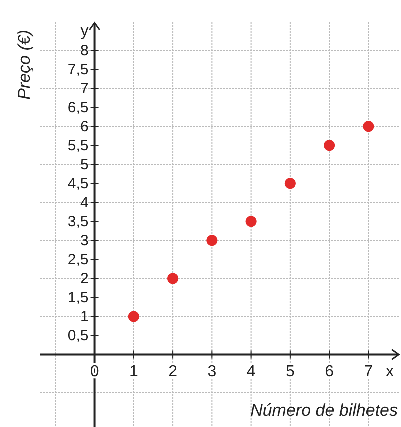 The image size is (401, 427). What do you see at coordinates (84, 89) in the screenshot?
I see `y-tick-label: 7` at bounding box center [84, 89].